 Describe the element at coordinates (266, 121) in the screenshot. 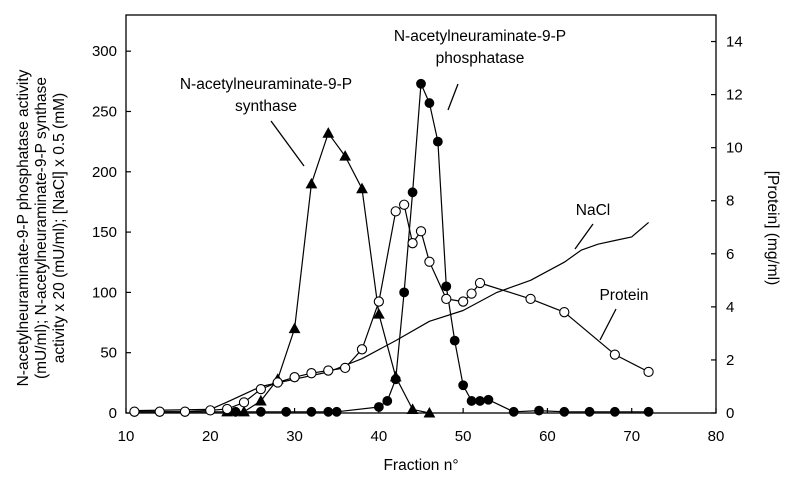

I see `annotation-synthase: N-acetylneuraminate-9-P synthase` at that location.